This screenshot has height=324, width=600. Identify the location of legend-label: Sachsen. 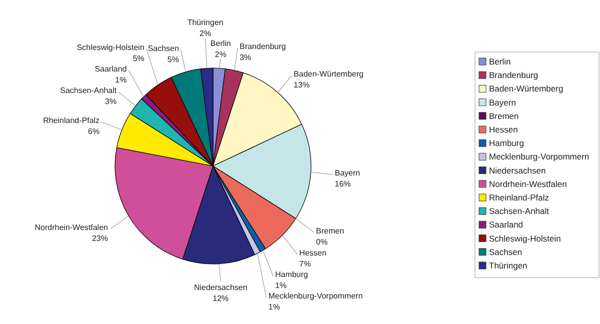
(505, 251).